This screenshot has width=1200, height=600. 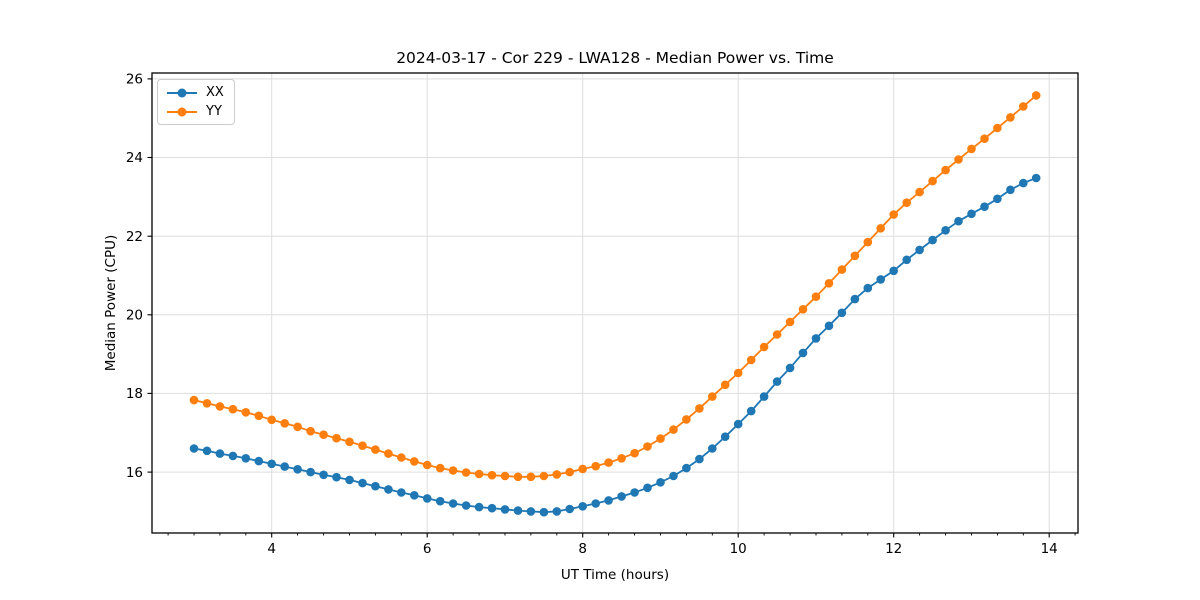 I want to click on y-axis-label: Median Power (CPU), so click(x=111, y=303).